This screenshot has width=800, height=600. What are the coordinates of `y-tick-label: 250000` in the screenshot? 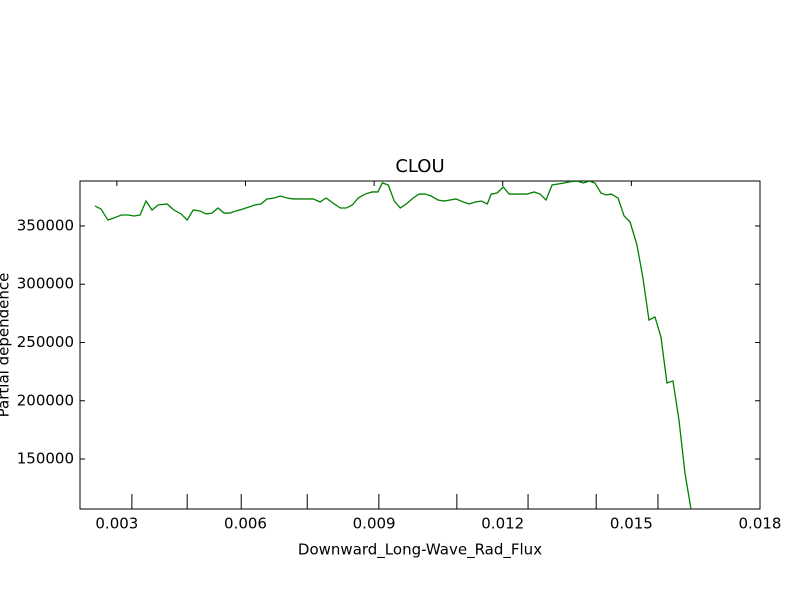 It's located at (45, 342).